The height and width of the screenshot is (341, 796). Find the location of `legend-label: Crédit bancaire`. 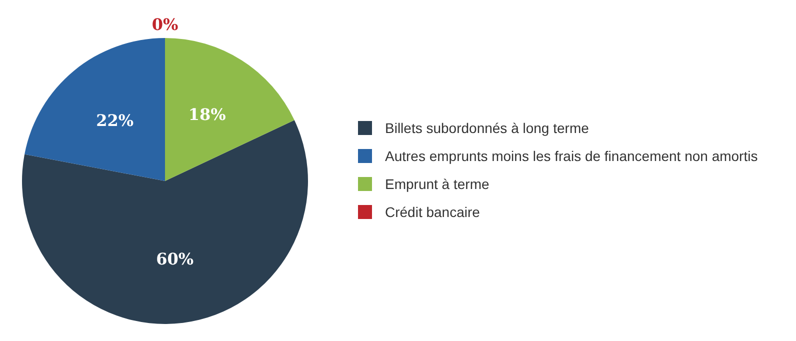

legend-label: Crédit bancaire is located at coordinates (432, 212).